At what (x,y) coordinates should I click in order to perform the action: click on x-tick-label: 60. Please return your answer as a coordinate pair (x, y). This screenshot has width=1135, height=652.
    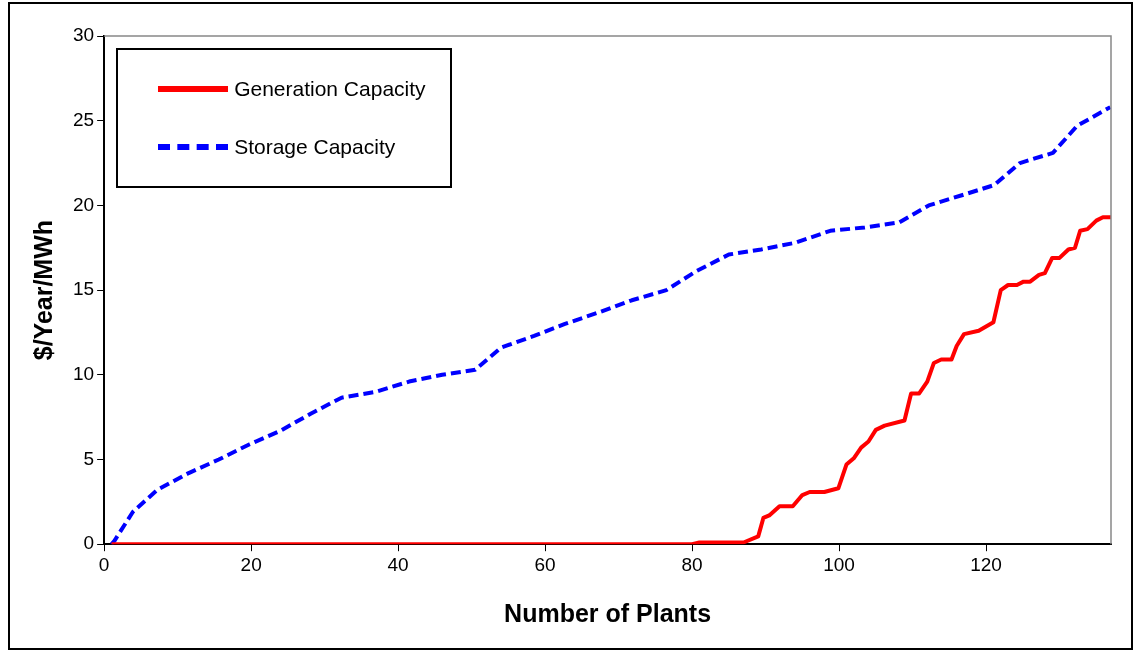
    Looking at the image, I should click on (545, 564).